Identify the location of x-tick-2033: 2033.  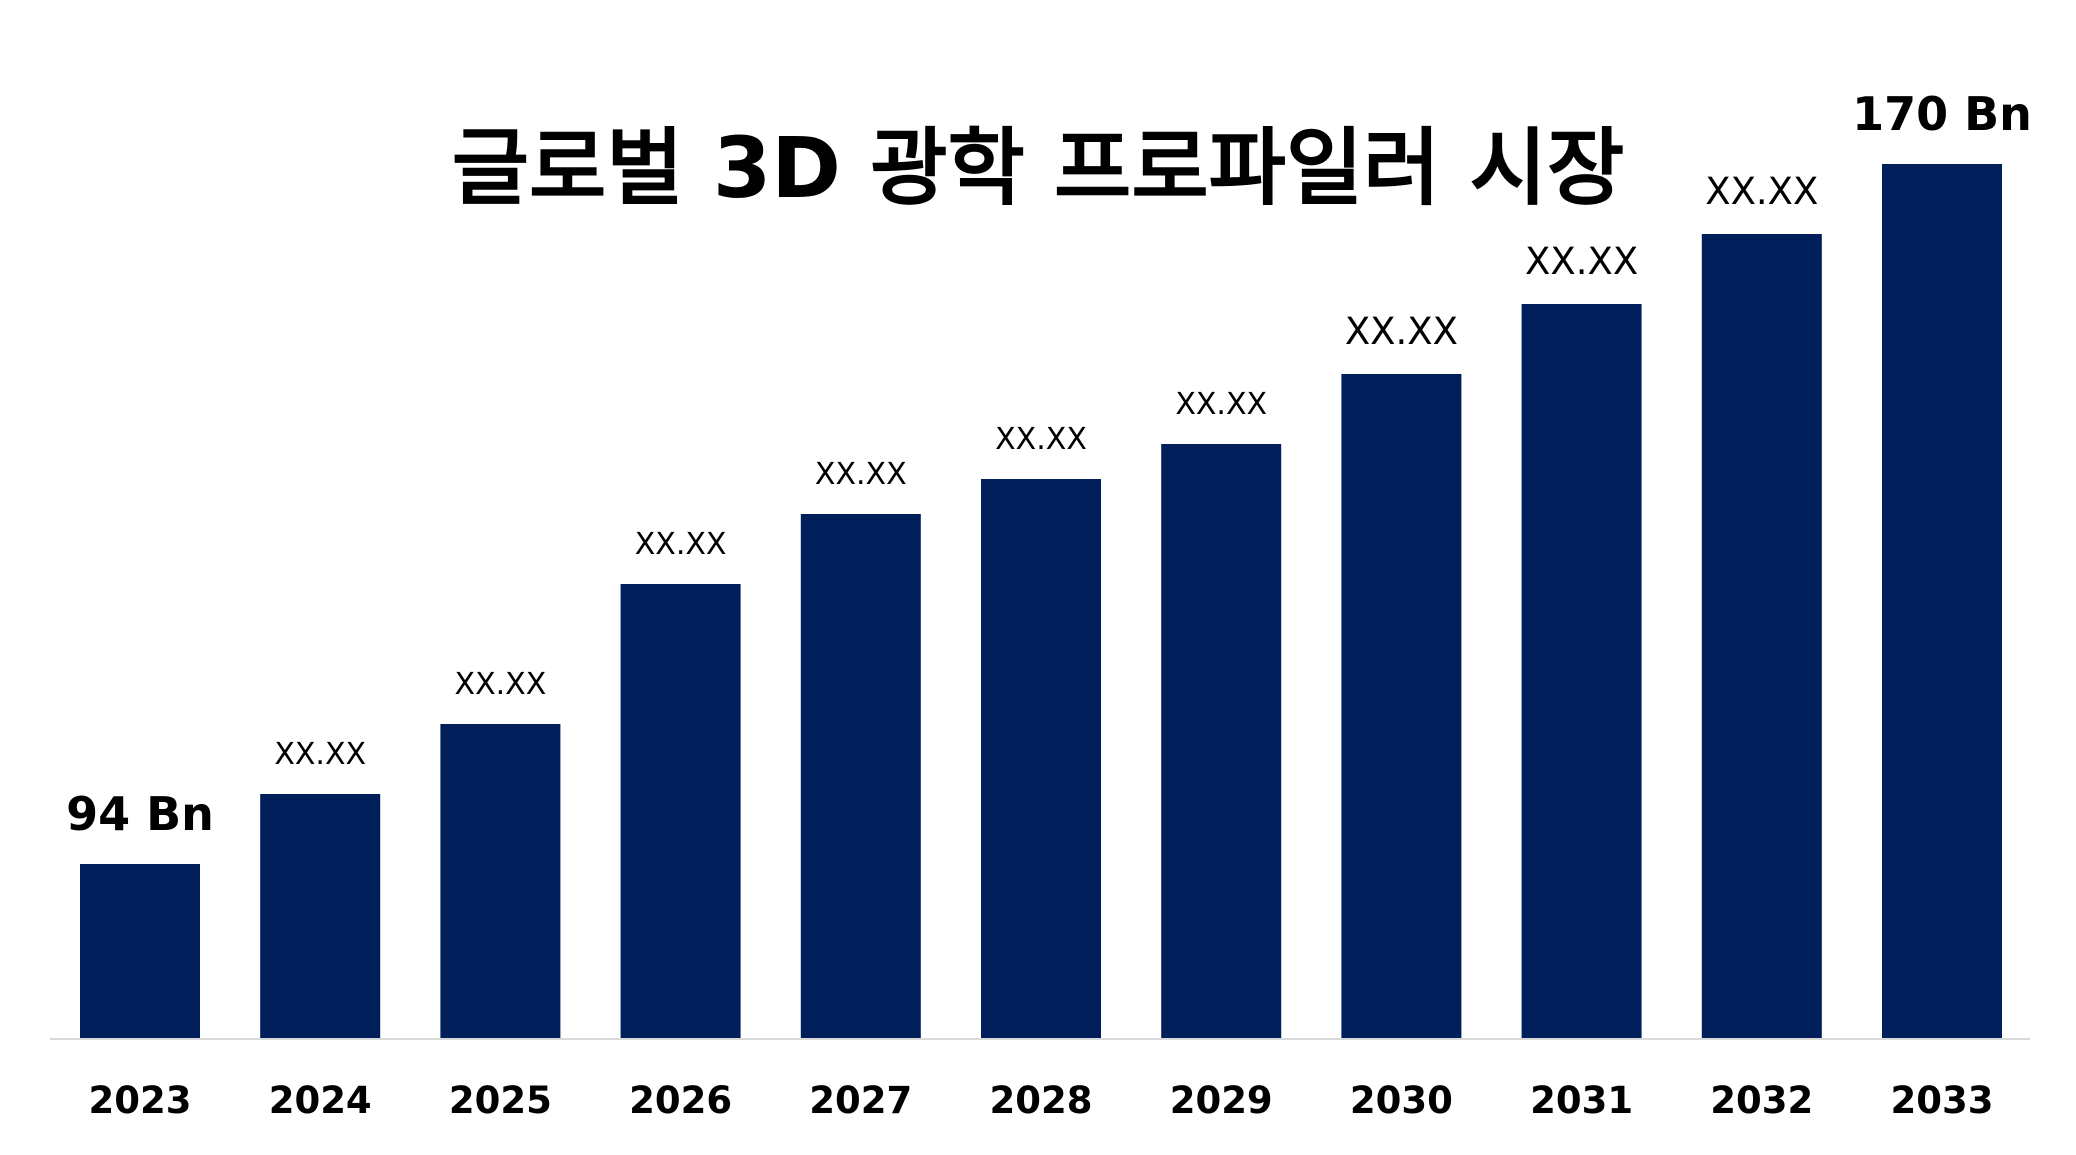
(1942, 1100).